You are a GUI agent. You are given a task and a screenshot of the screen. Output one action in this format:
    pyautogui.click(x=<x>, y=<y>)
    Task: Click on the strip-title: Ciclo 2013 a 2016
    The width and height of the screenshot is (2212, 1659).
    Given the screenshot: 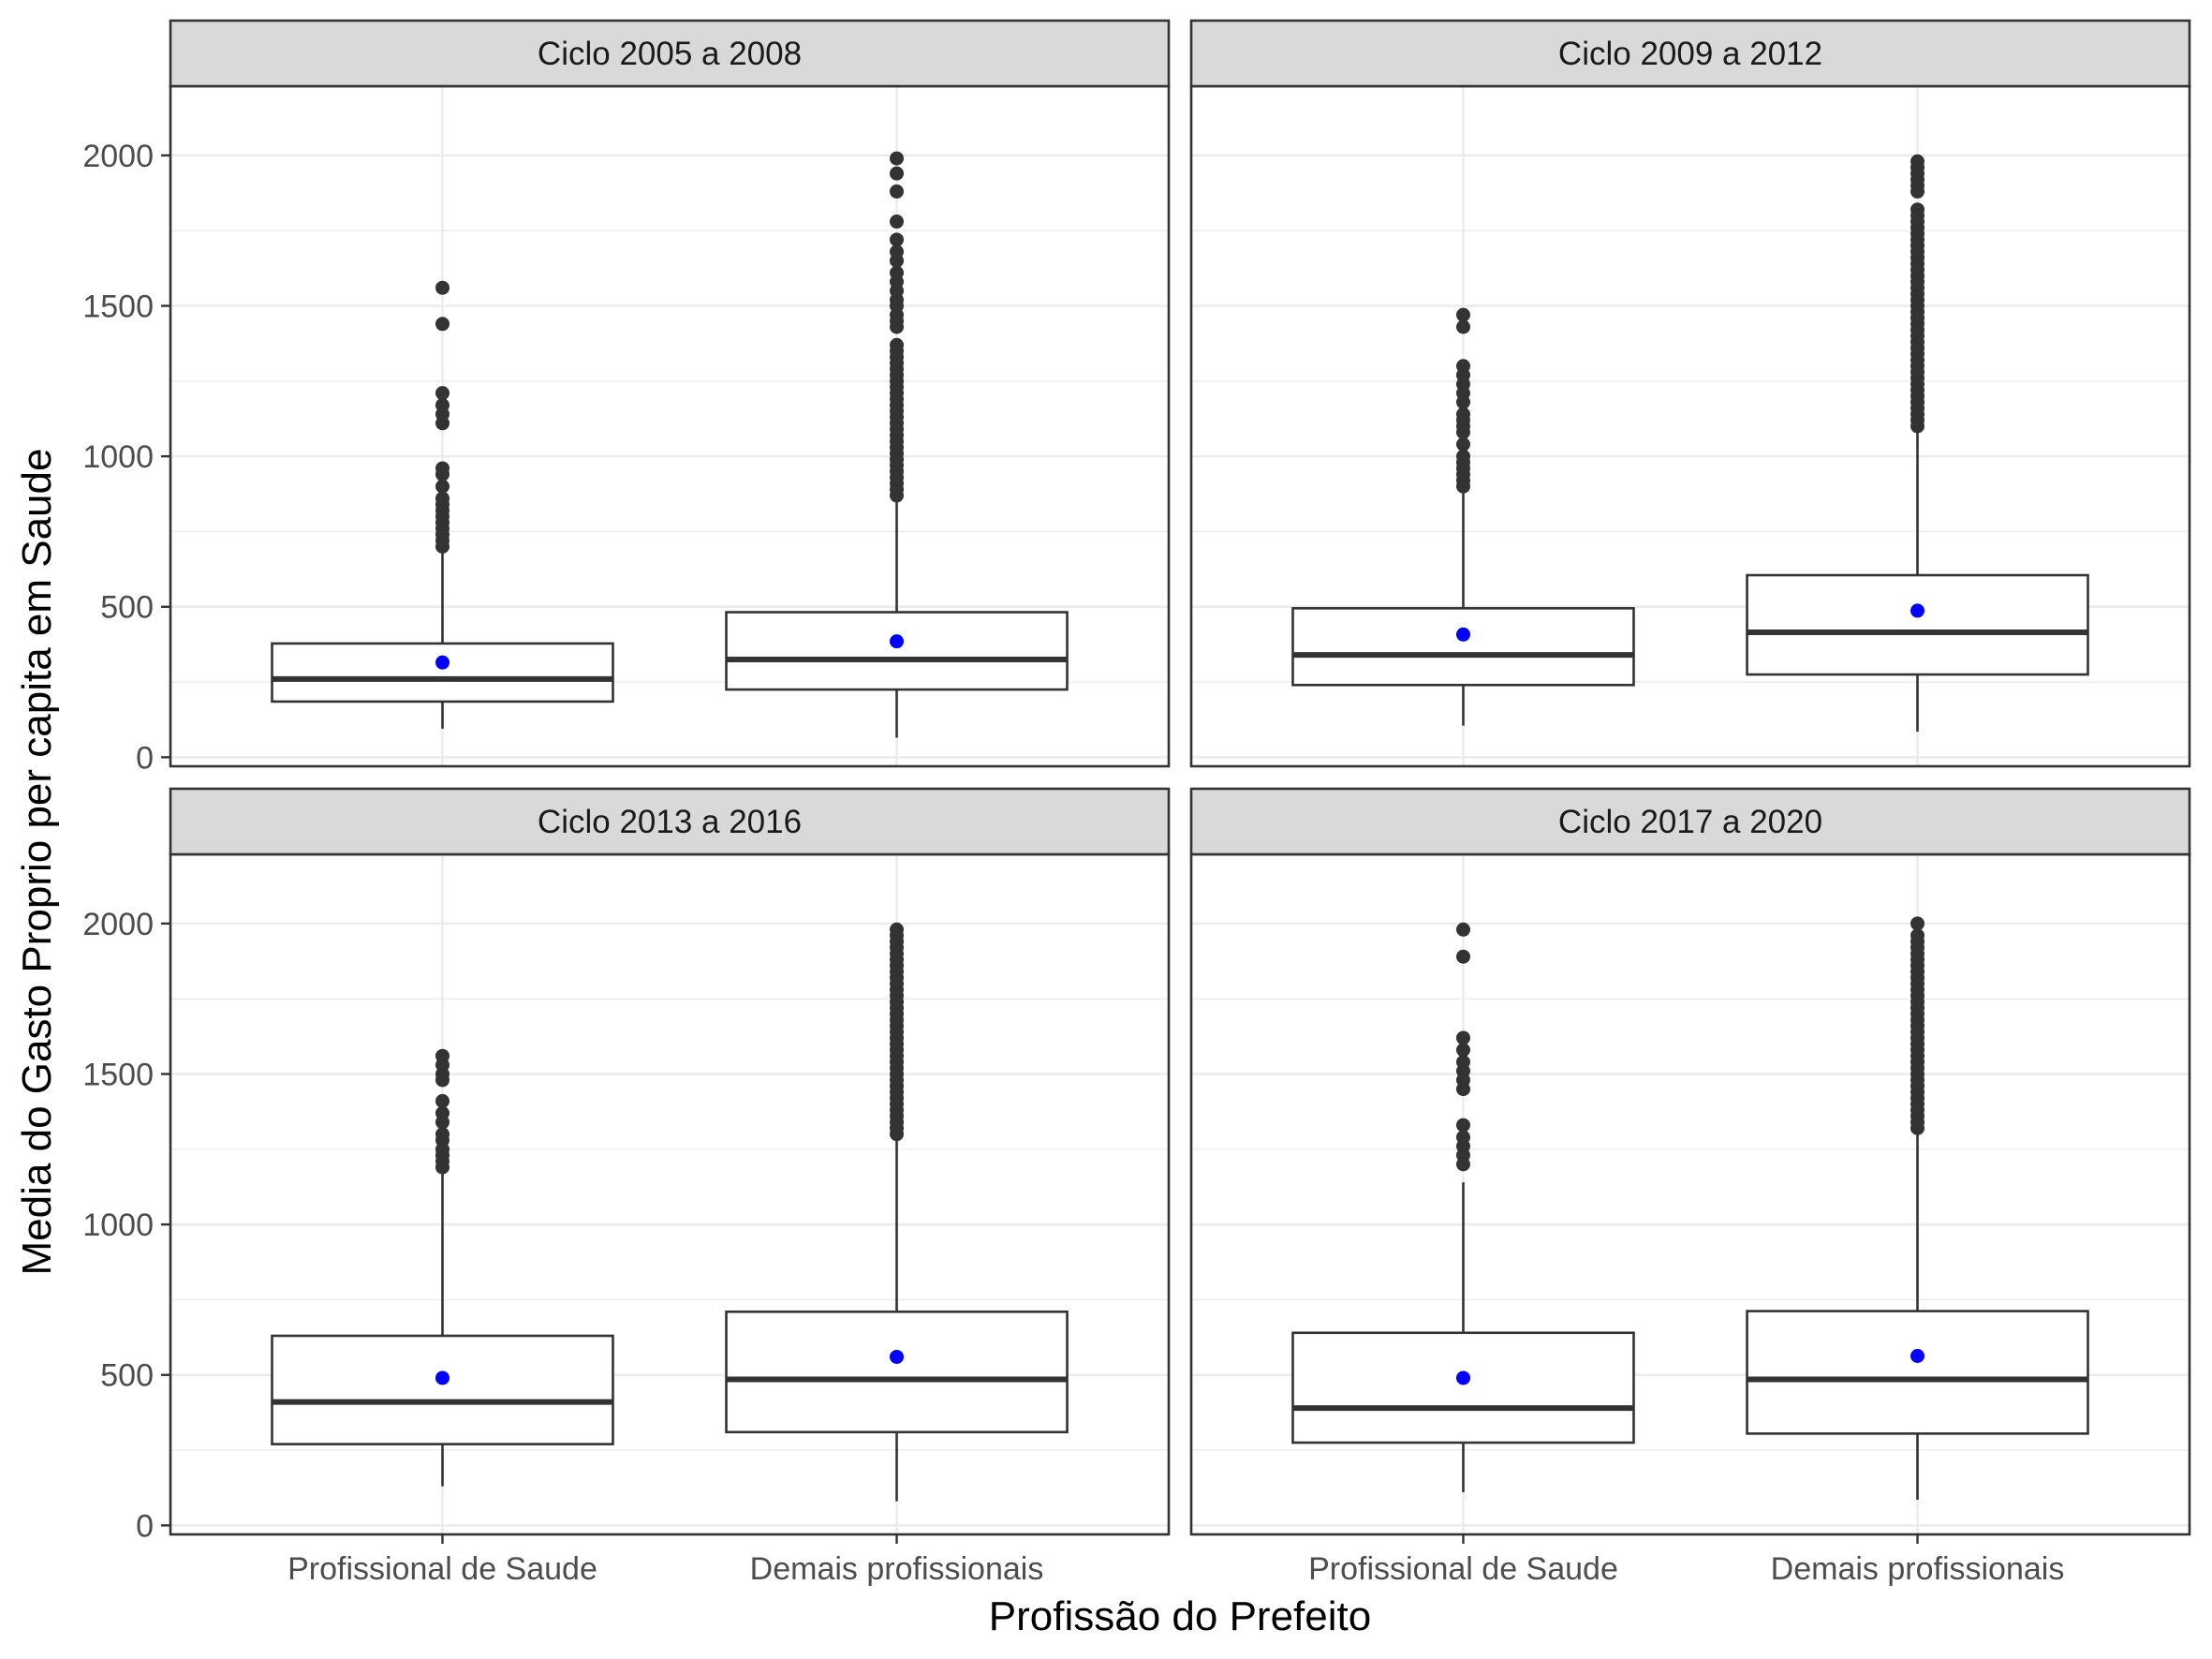 What is the action you would take?
    pyautogui.click(x=670, y=822)
    